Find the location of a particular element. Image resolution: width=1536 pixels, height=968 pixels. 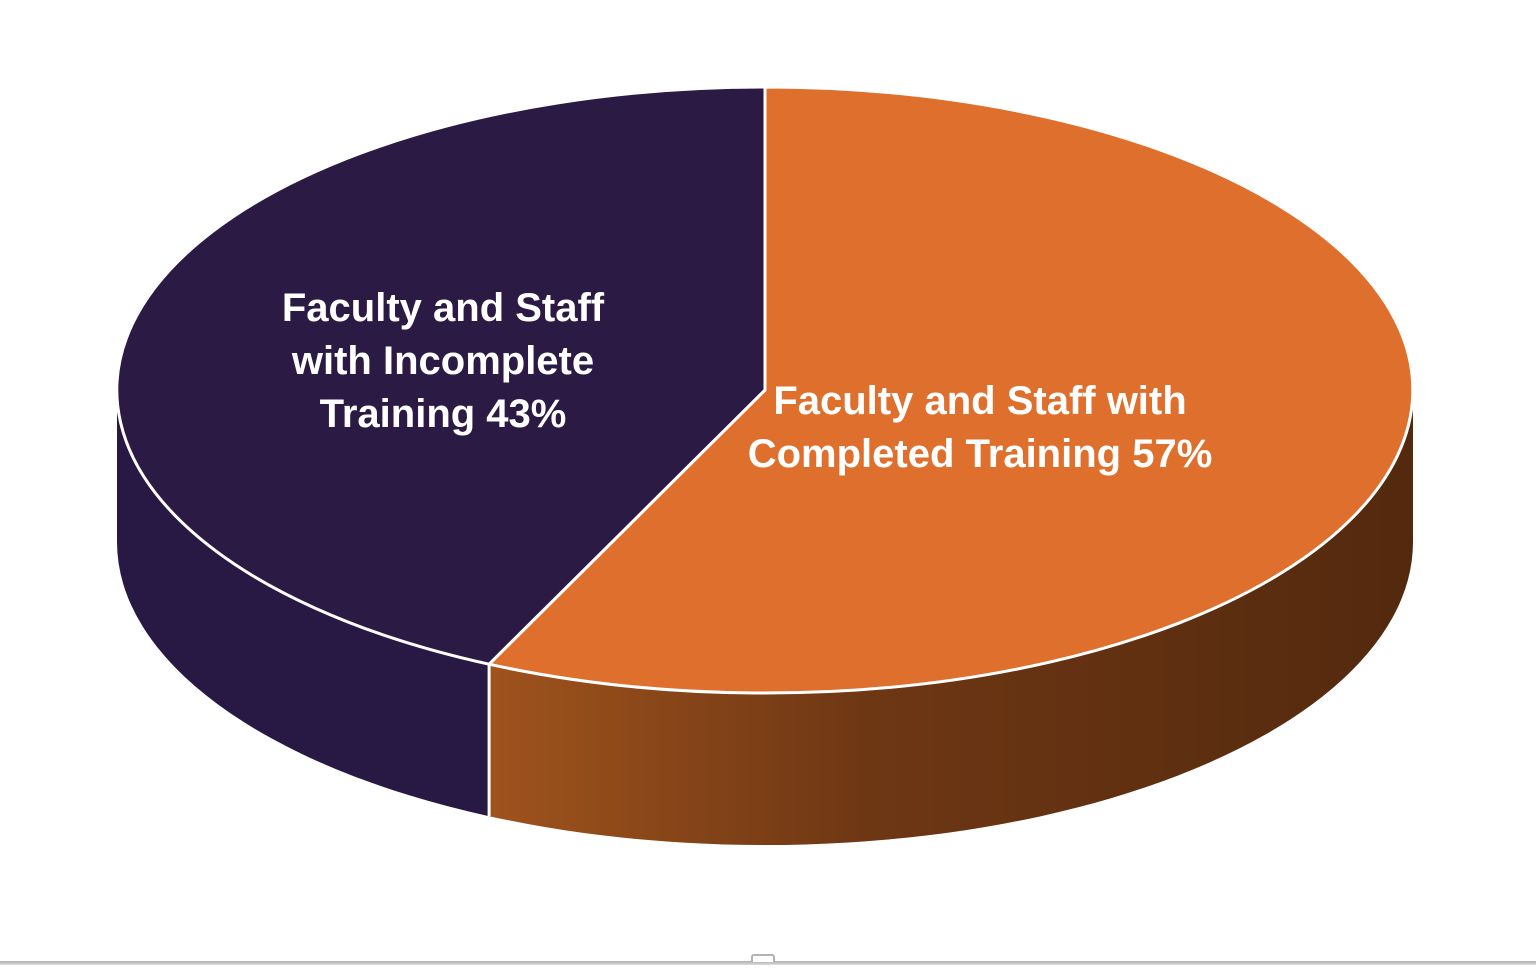

page-edge-line is located at coordinates (768, 963).